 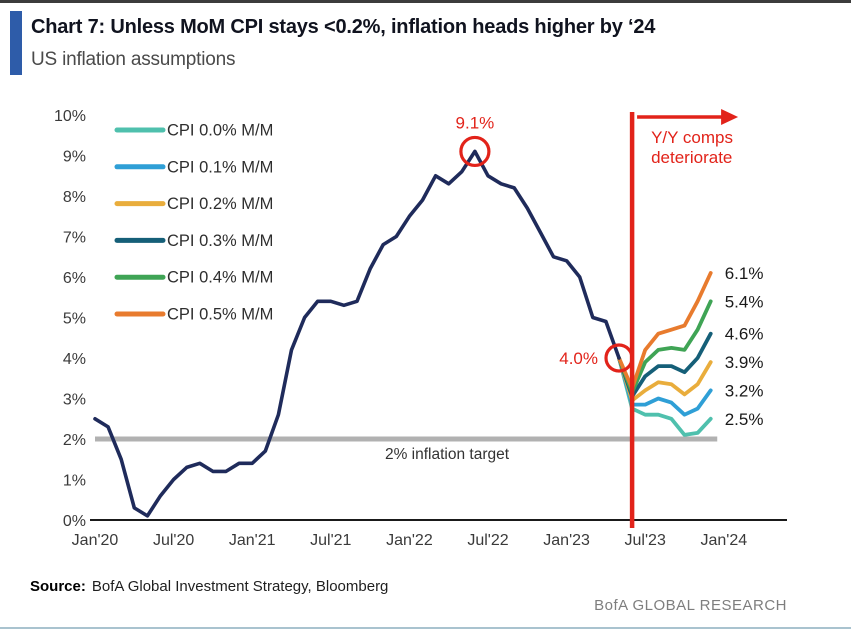 I want to click on series-end-label-cpi-0-1-m-m: 3.2%, so click(x=744, y=390).